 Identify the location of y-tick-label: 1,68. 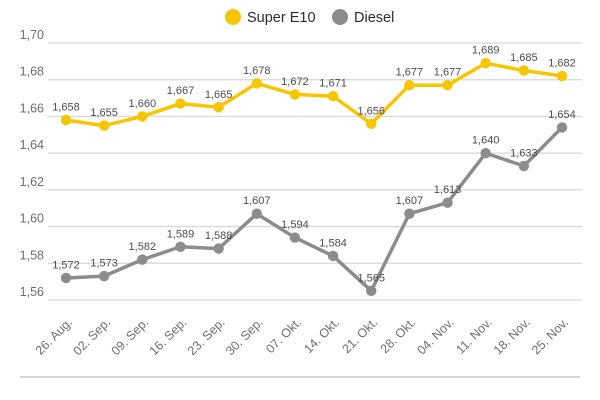
(32, 72).